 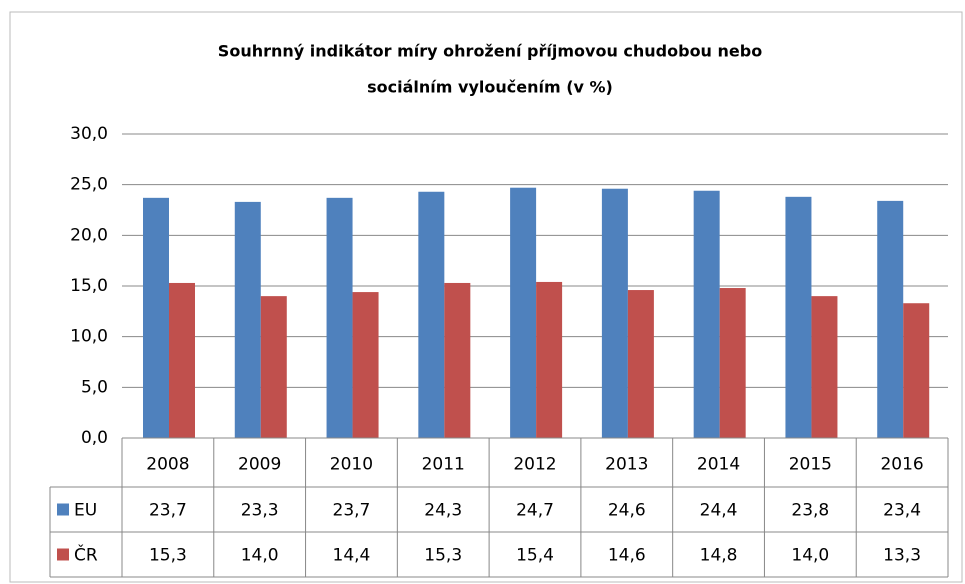 What do you see at coordinates (167, 465) in the screenshot?
I see `x-tick-label: 2008` at bounding box center [167, 465].